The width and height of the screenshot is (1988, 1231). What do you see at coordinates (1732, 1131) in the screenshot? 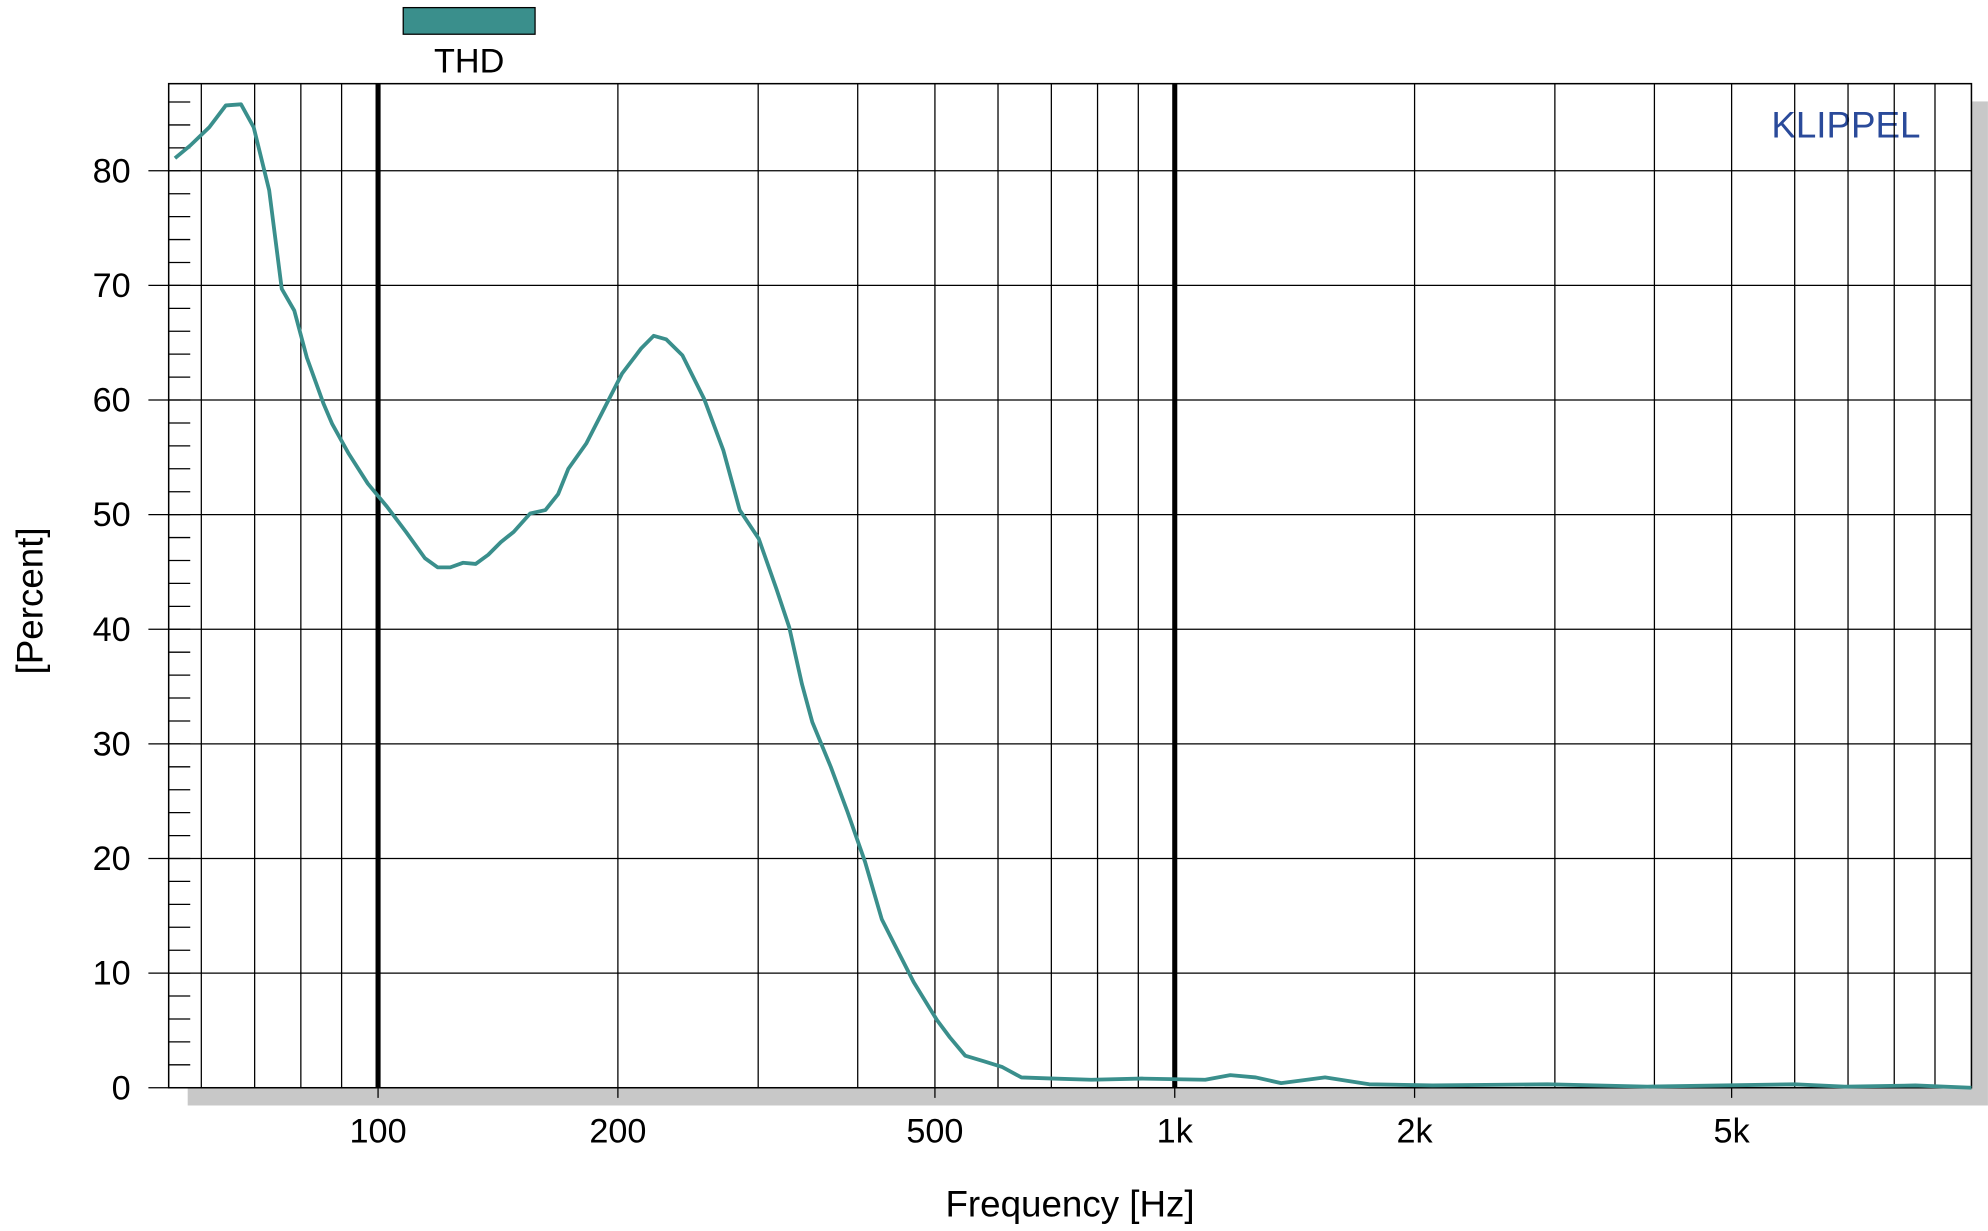
I see `x-tick-label: 5k` at bounding box center [1732, 1131].